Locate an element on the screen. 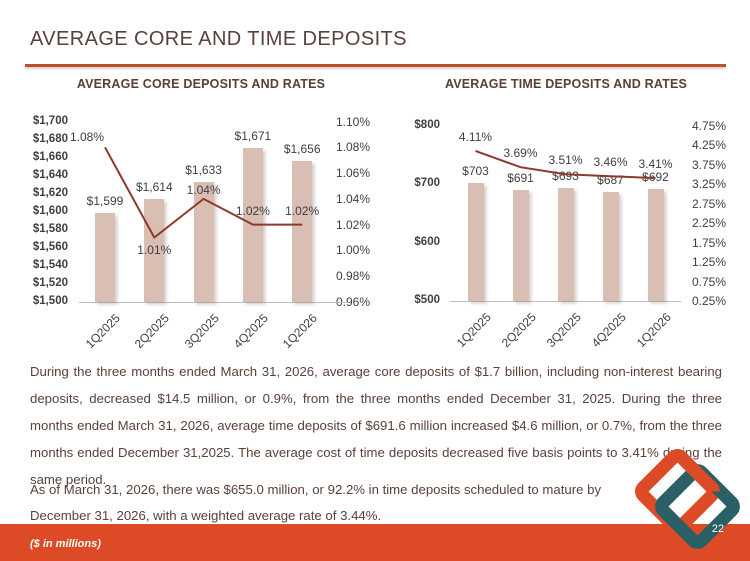  y-axis-tick-left: $1,500 is located at coordinates (50, 301).